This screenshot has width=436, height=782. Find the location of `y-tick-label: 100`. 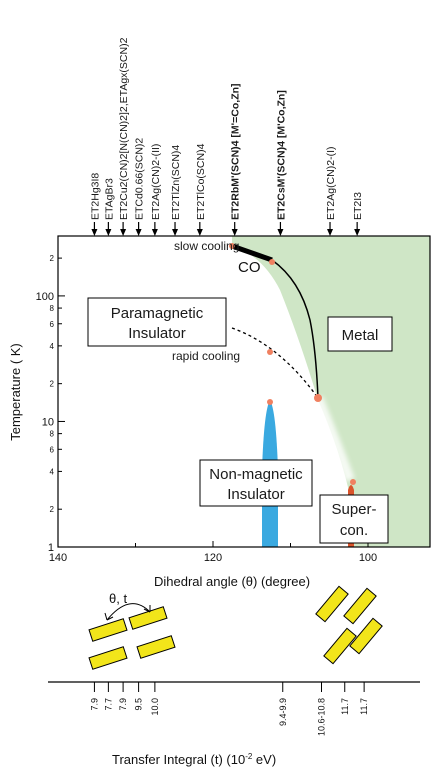

y-tick-label: 100 is located at coordinates (45, 297).